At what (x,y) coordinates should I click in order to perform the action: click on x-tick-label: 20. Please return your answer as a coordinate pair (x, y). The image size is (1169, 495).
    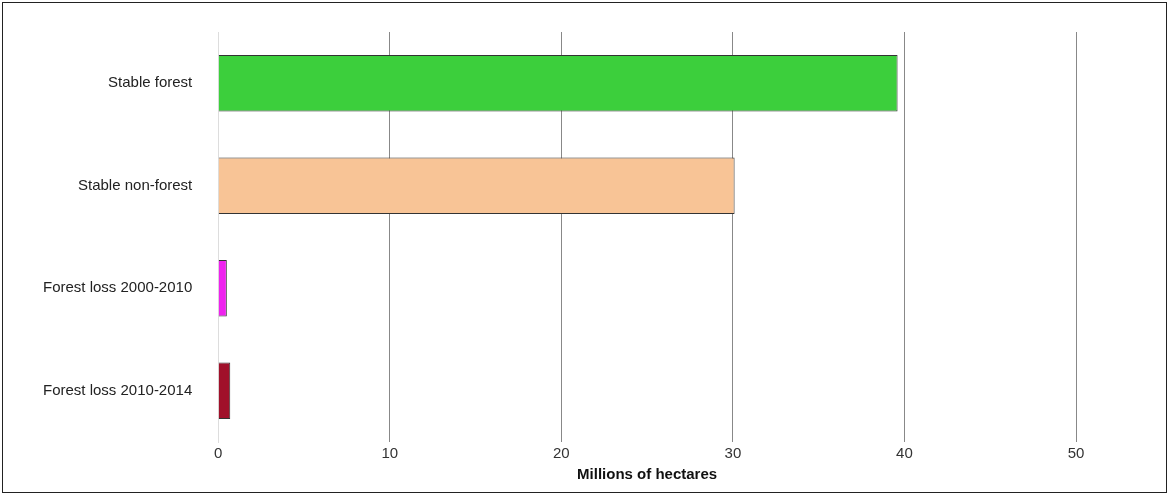
    Looking at the image, I should click on (561, 453).